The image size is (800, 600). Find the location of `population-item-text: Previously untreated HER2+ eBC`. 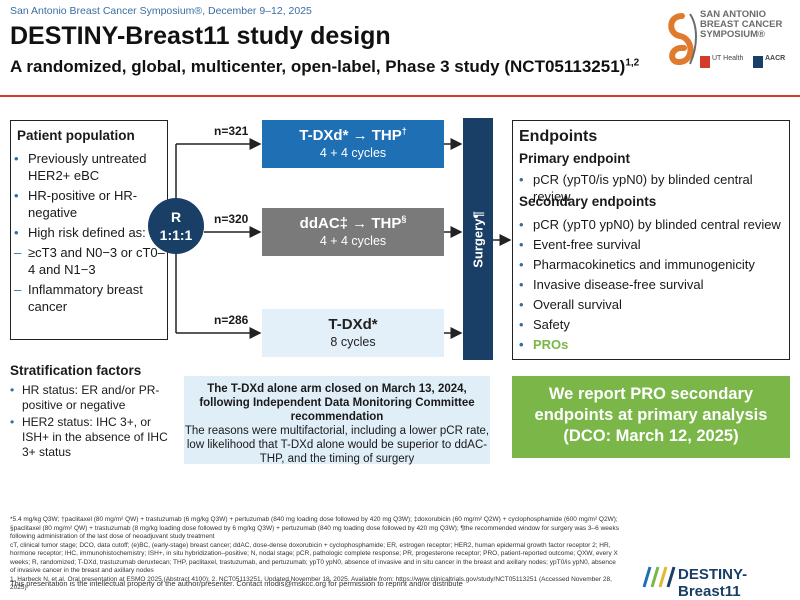

population-item-text: Previously untreated HER2+ eBC is located at coordinates (87, 167).